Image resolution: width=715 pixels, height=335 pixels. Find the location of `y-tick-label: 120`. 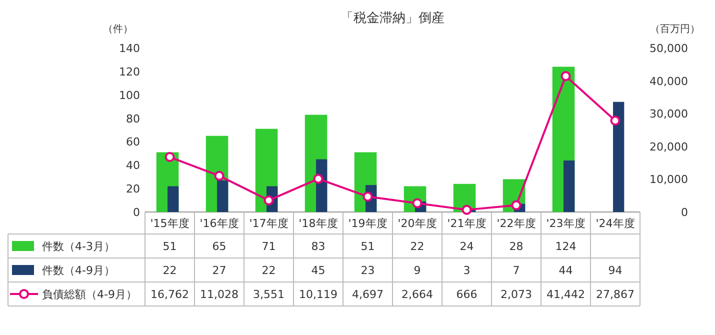

y-tick-label: 120 is located at coordinates (129, 71).